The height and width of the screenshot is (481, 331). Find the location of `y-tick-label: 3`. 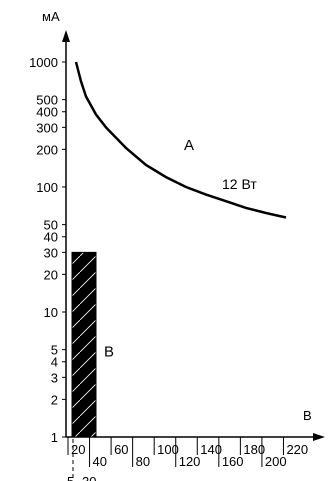

y-tick-label: 3 is located at coordinates (54, 377).